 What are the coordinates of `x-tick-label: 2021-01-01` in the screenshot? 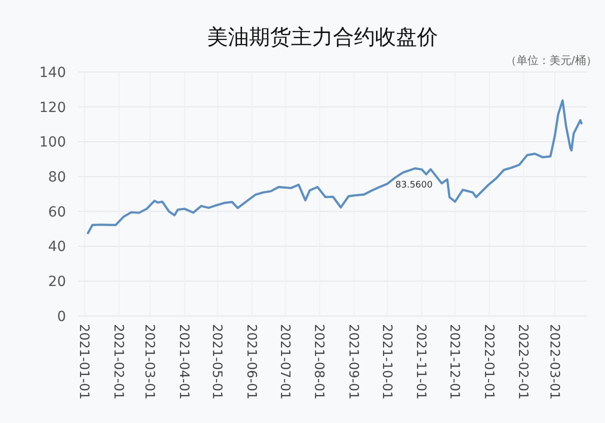 It's located at (84, 362).